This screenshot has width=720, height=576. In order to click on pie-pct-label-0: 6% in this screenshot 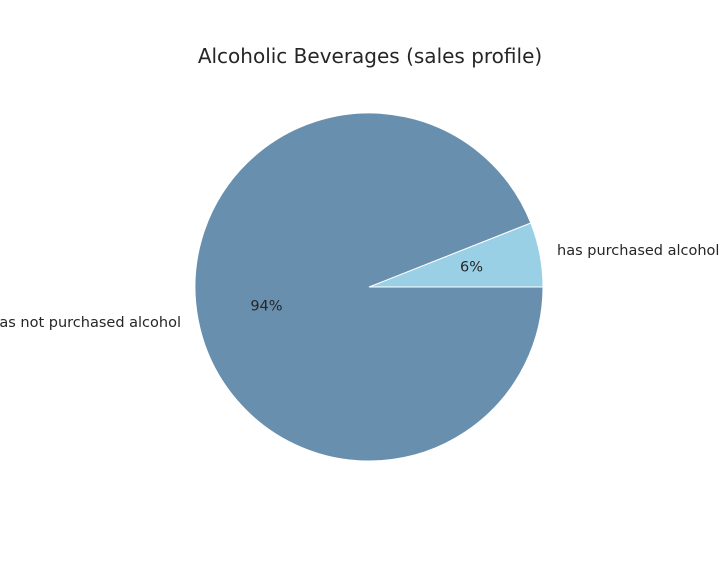, I will do `click(471, 267)`.